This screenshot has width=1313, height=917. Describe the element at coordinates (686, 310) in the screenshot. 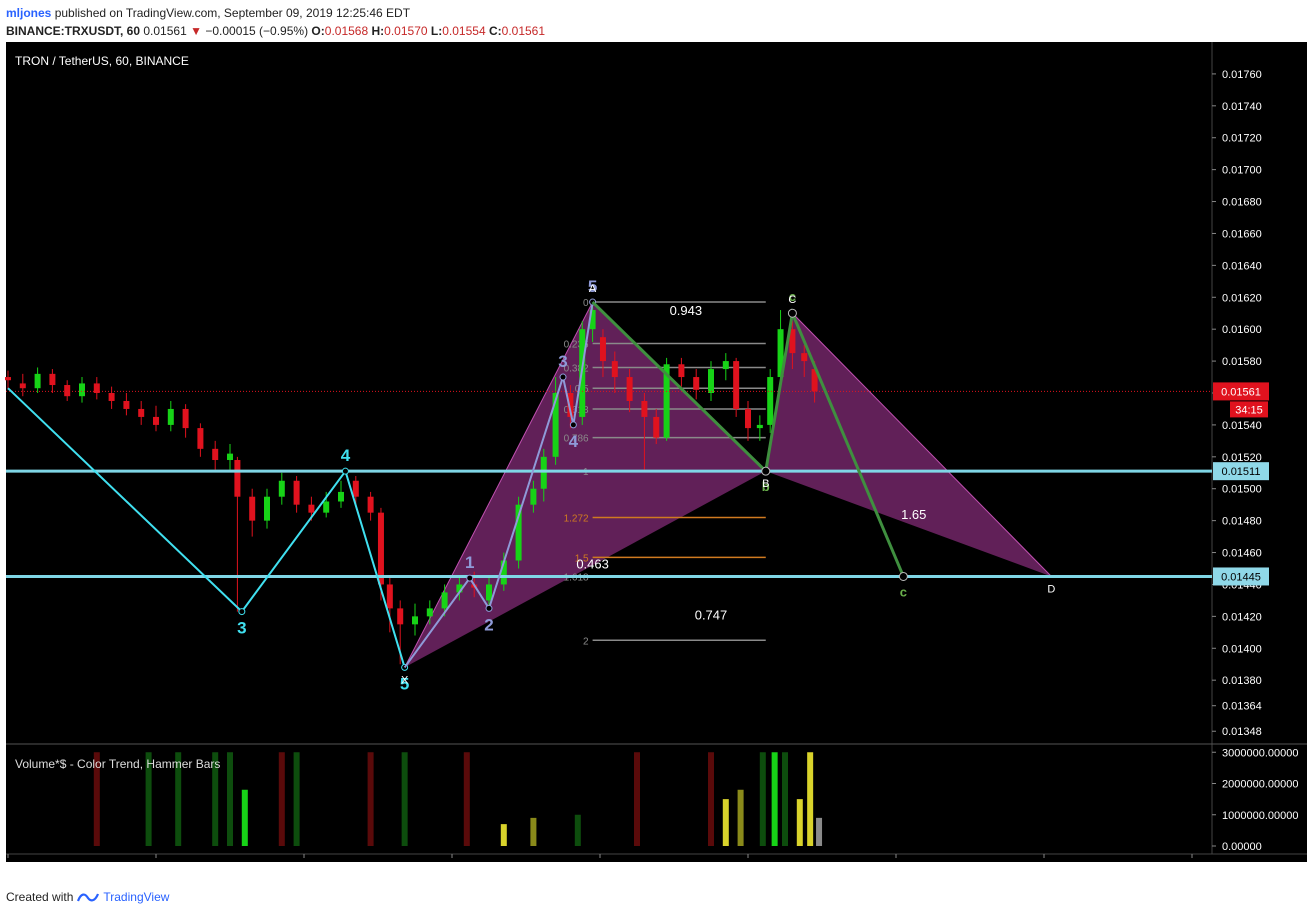

I see `harmonic-ratio-label: 0.943` at that location.